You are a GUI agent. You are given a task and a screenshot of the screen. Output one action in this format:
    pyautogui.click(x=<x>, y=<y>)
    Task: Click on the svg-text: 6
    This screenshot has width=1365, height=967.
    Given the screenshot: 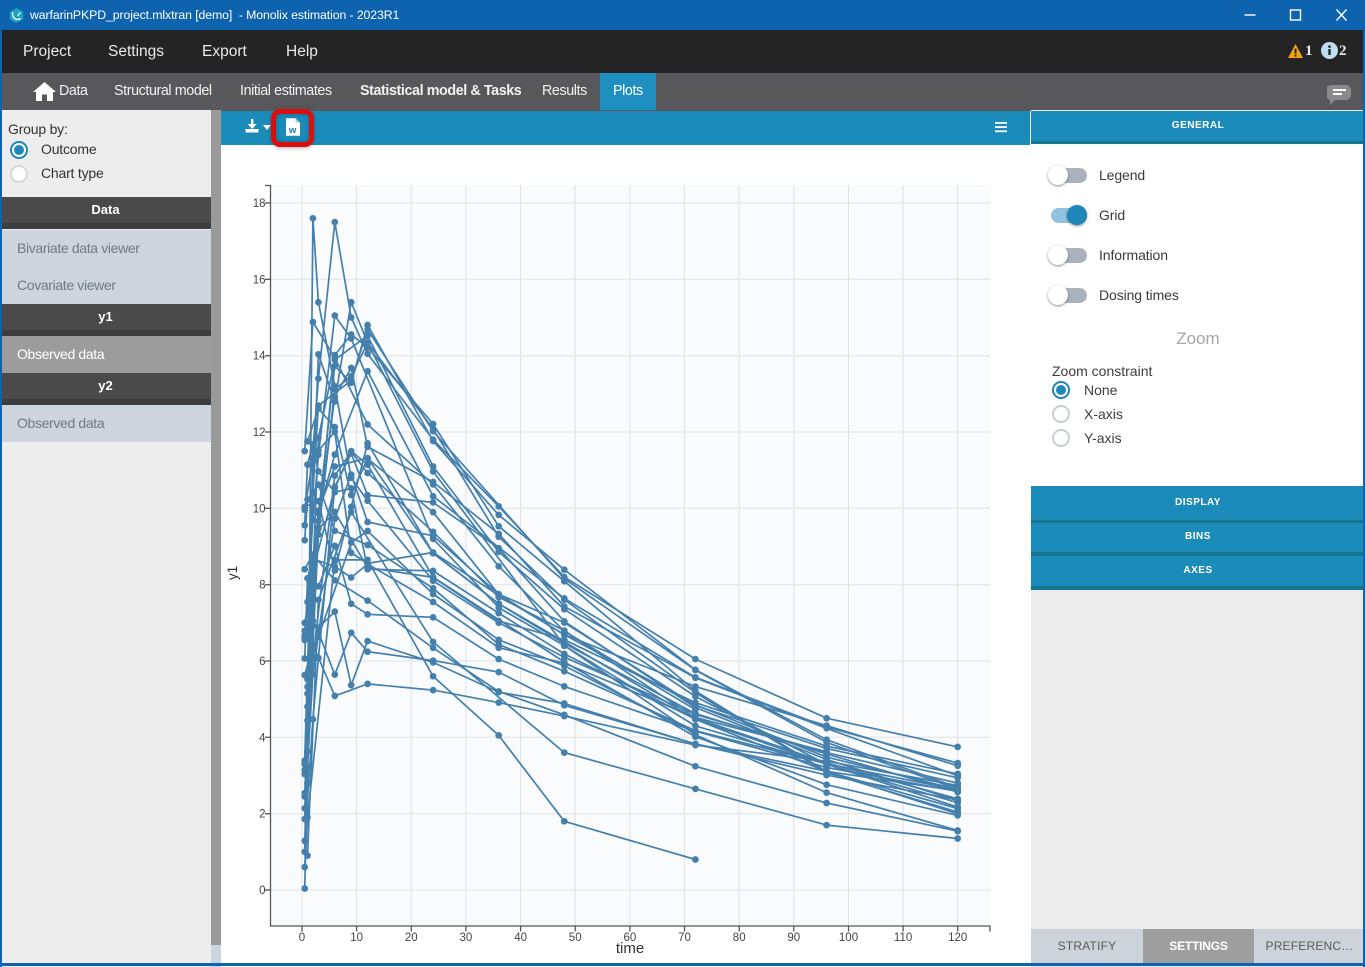 What is the action you would take?
    pyautogui.click(x=262, y=662)
    